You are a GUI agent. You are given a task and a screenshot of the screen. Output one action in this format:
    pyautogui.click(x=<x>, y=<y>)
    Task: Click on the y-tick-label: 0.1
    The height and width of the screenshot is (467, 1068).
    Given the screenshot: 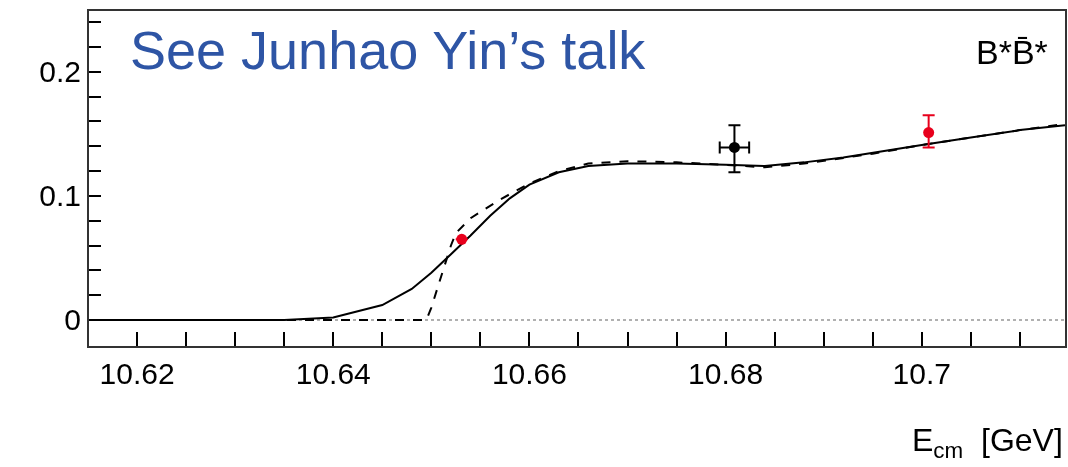 What is the action you would take?
    pyautogui.click(x=60, y=196)
    